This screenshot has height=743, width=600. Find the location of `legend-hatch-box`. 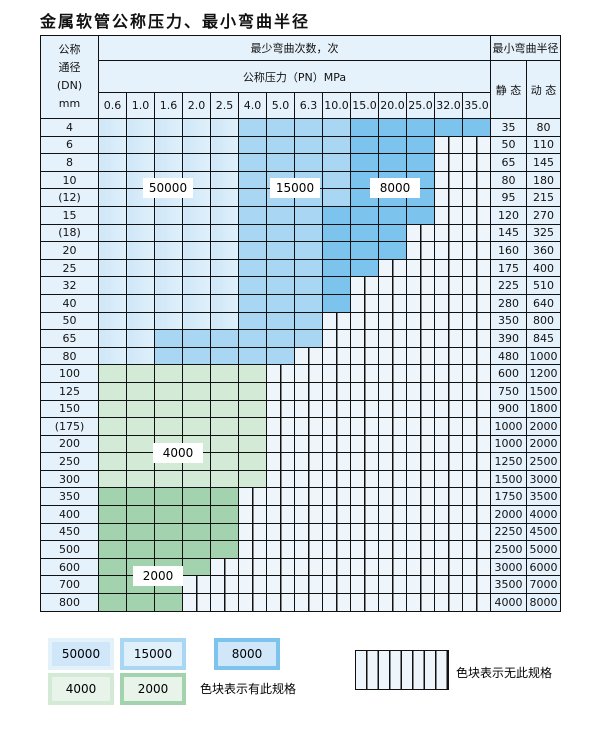

legend-hatch-box is located at coordinates (402, 670).